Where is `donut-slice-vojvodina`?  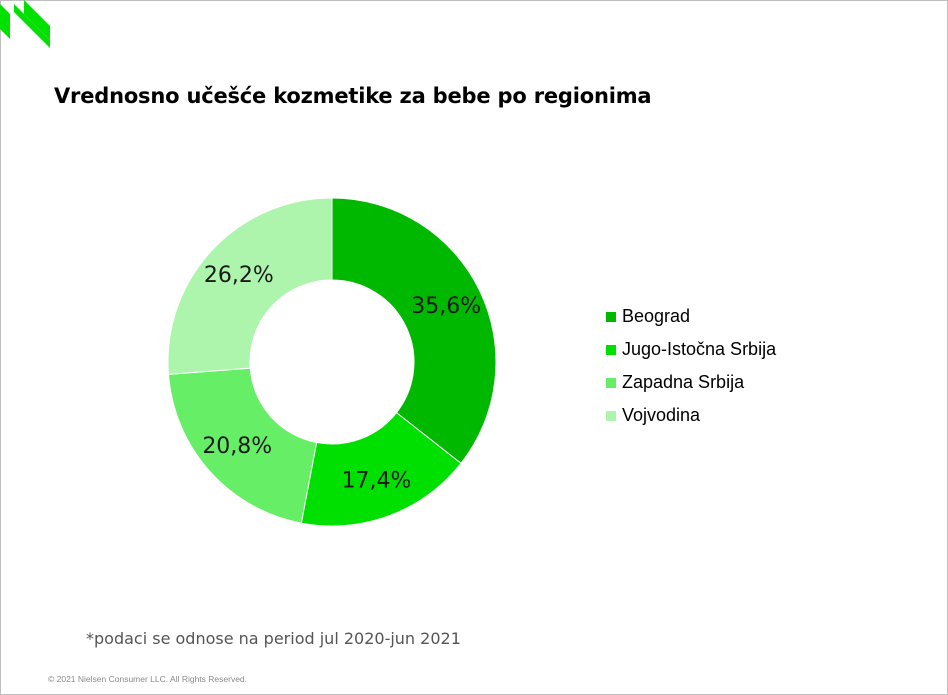
donut-slice-vojvodina is located at coordinates (250, 286).